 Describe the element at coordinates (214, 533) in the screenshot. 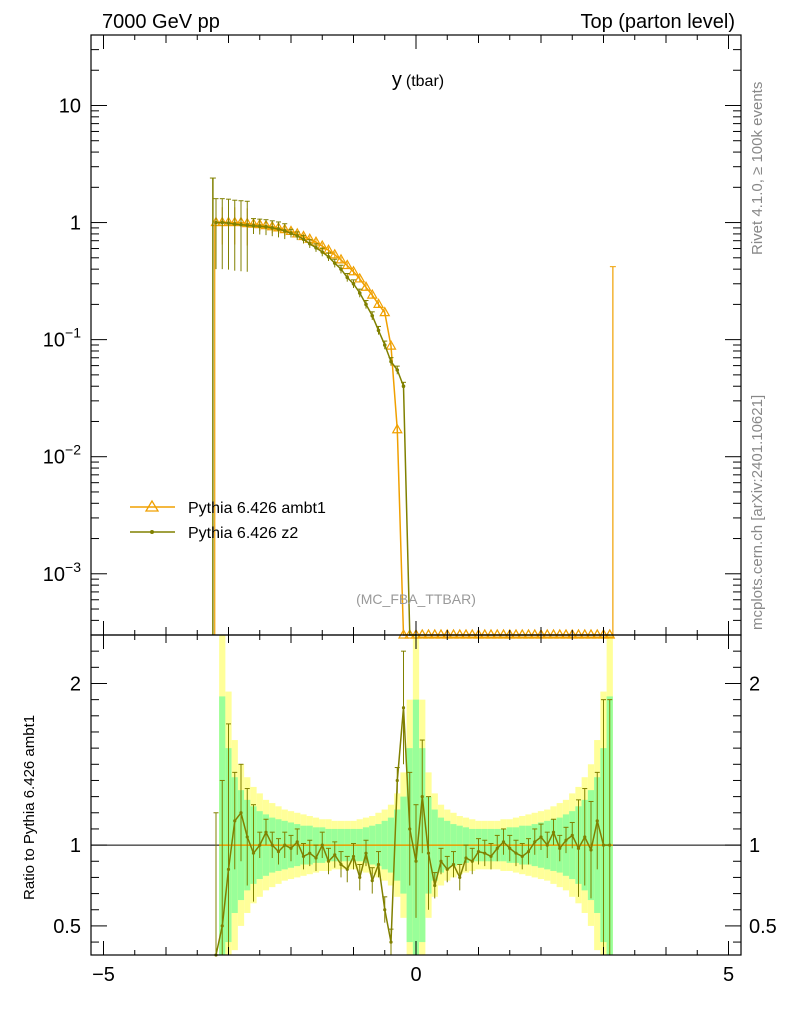

I see `legend-entry-z2: Pythia 6.426 z2` at that location.